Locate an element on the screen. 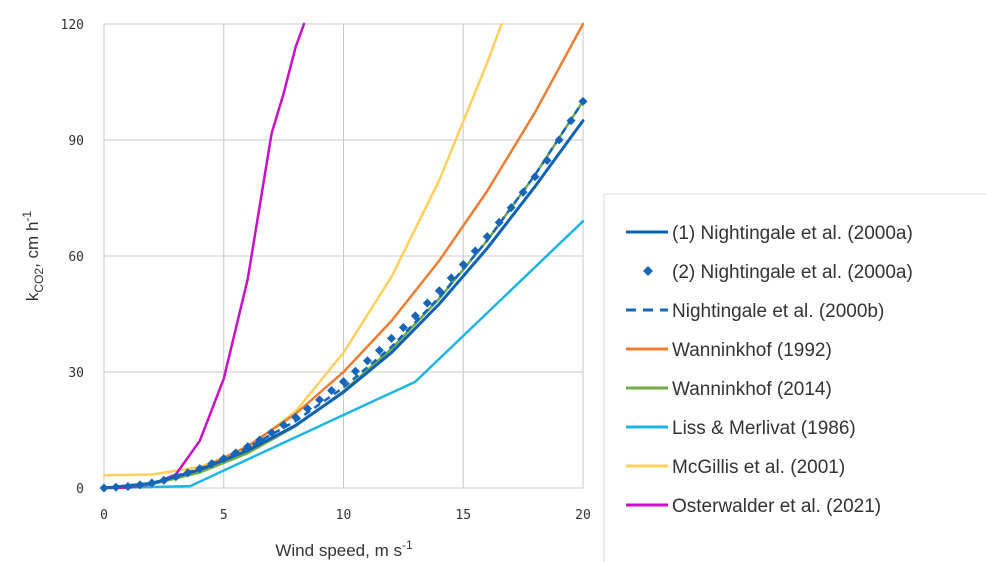 The image size is (986, 562). x-tick-label: 15 is located at coordinates (463, 515).